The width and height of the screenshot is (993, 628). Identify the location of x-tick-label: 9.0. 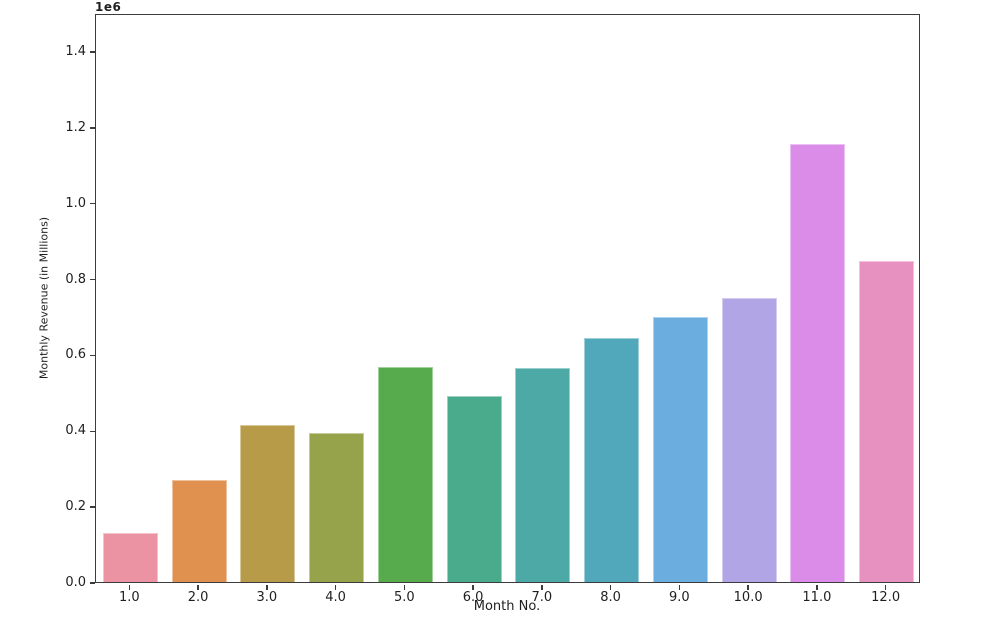
(679, 597).